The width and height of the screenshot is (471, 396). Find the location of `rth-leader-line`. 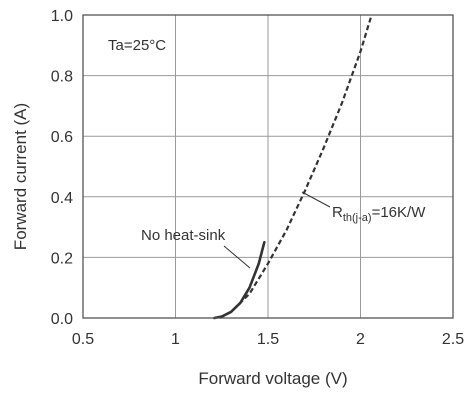

rth-leader-line is located at coordinates (316, 199).